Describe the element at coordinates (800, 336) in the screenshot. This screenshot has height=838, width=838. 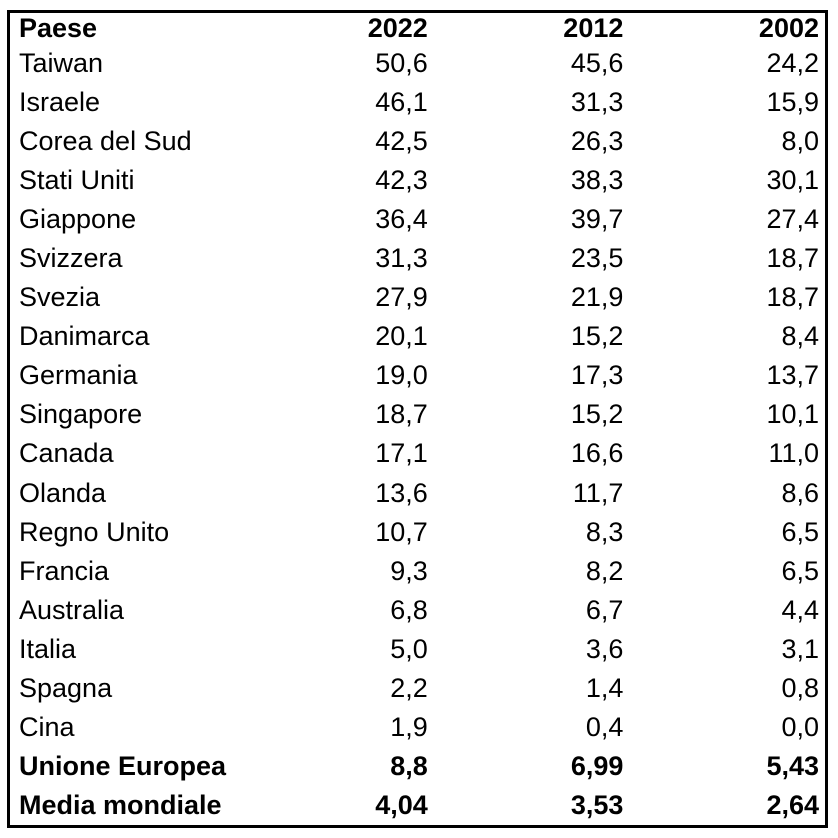
I see `value-2002-cell: 8,4` at that location.